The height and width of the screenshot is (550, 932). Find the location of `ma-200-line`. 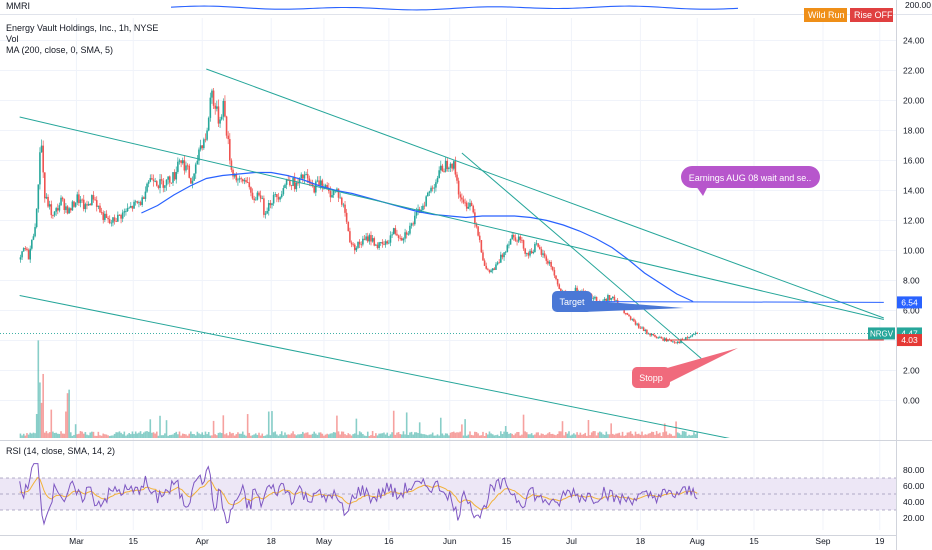

ma-200-line is located at coordinates (417, 237).